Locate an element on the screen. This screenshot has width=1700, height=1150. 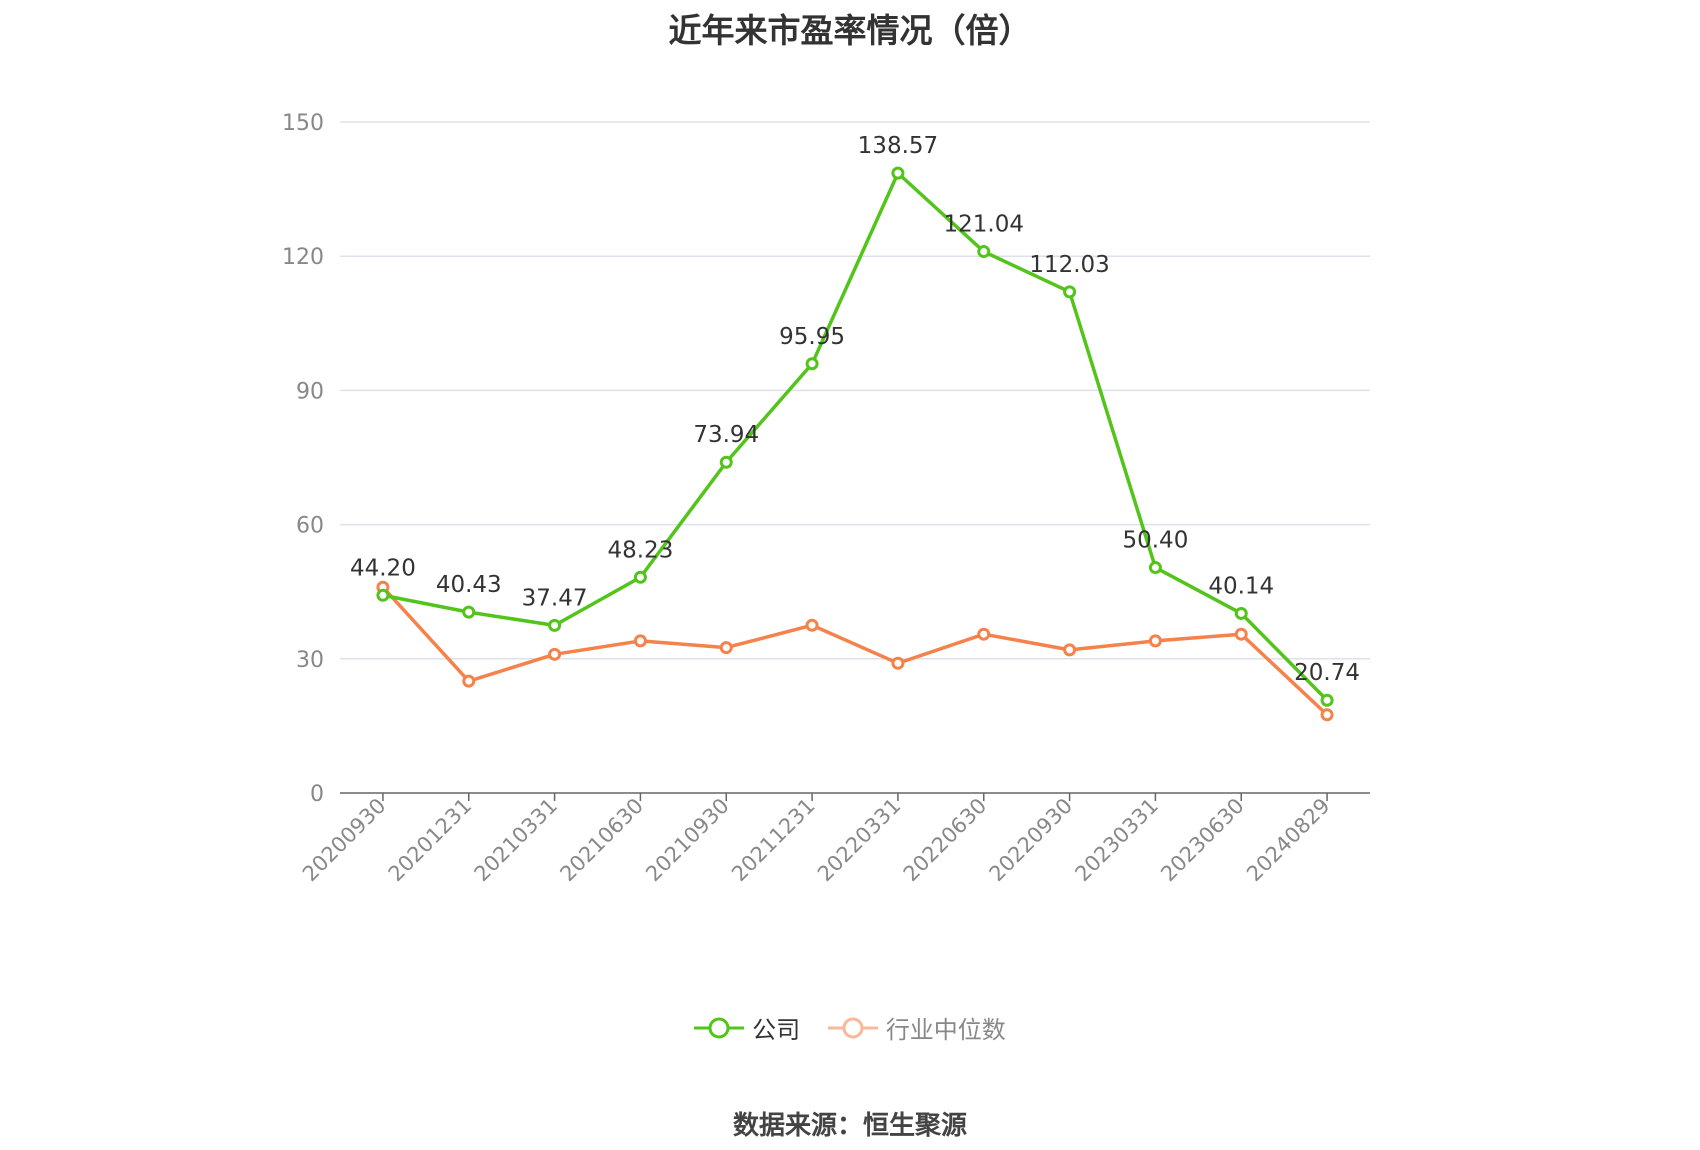
source-note: 数据来源：恒生聚源 is located at coordinates (849, 1126).